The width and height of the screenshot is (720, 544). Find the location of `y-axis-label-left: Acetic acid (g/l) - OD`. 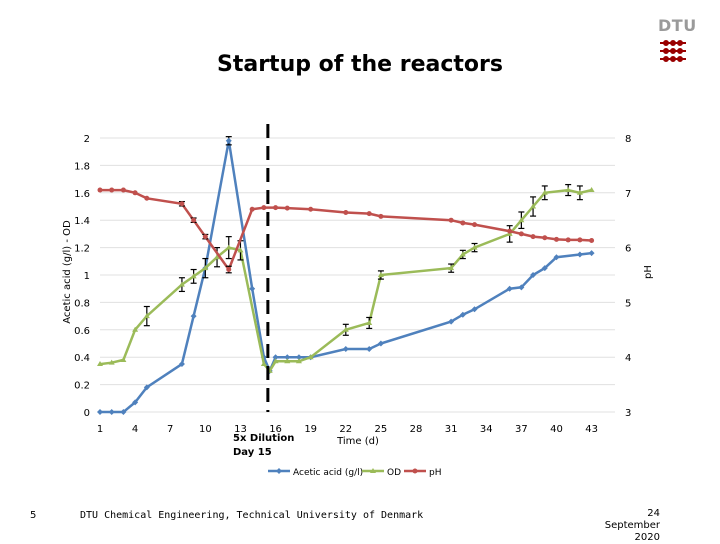

y-axis-label-left: Acetic acid (g/l) - OD is located at coordinates (67, 272).